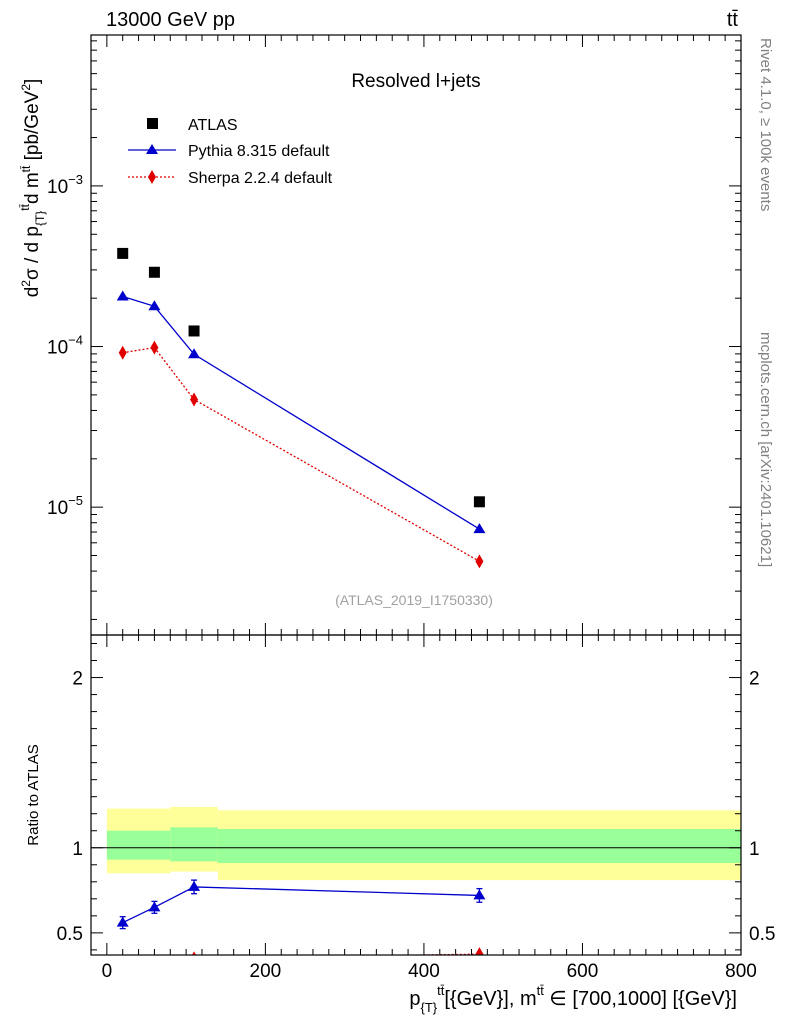 The width and height of the screenshot is (786, 1024). Describe the element at coordinates (414, 600) in the screenshot. I see `analysis-reference: (ATLAS_2019_I1750330)` at that location.